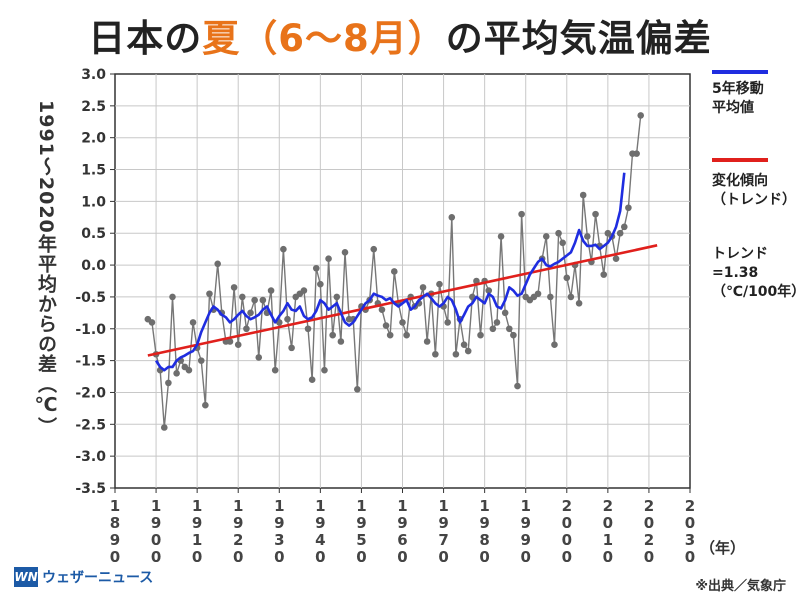 This screenshot has width=800, height=600. What do you see at coordinates (740, 586) in the screenshot?
I see `source-note: ※出典／気象庁` at bounding box center [740, 586].